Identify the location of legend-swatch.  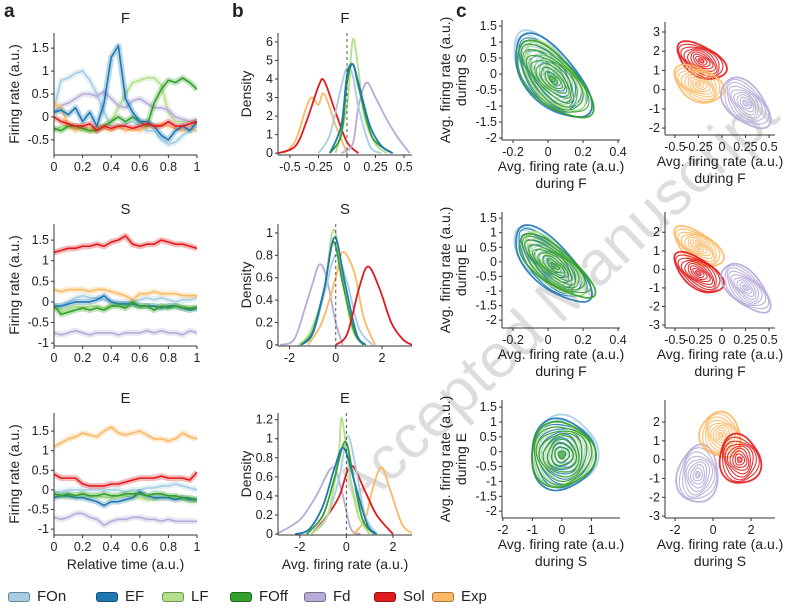
(315, 596).